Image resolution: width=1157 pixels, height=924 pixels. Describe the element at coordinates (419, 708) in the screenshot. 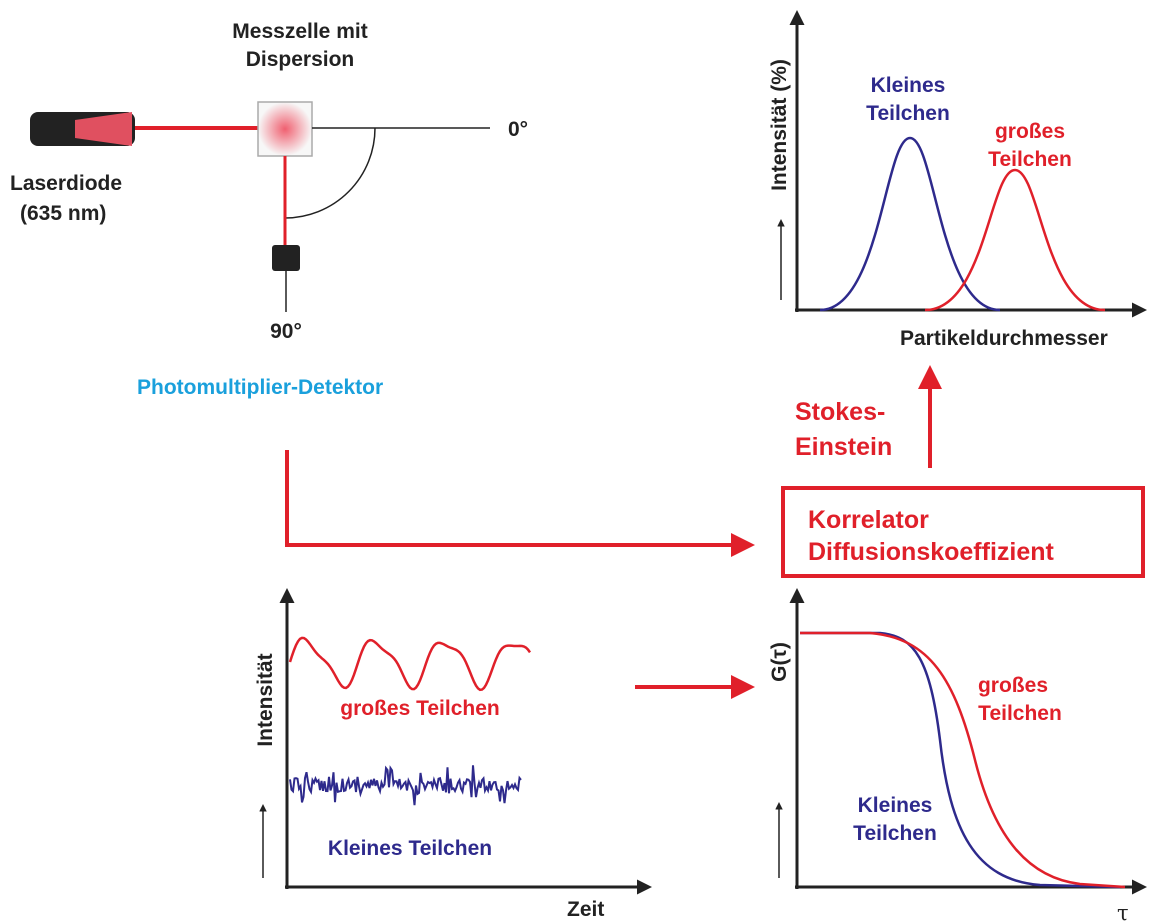

I see `large-label: großes Teilchen` at that location.